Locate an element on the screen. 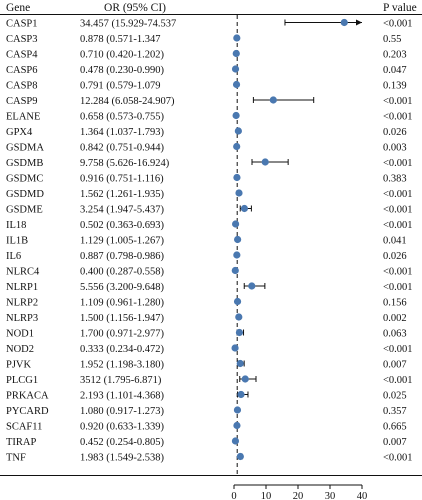  gene-label-tirap: TIRAP is located at coordinates (21, 442).